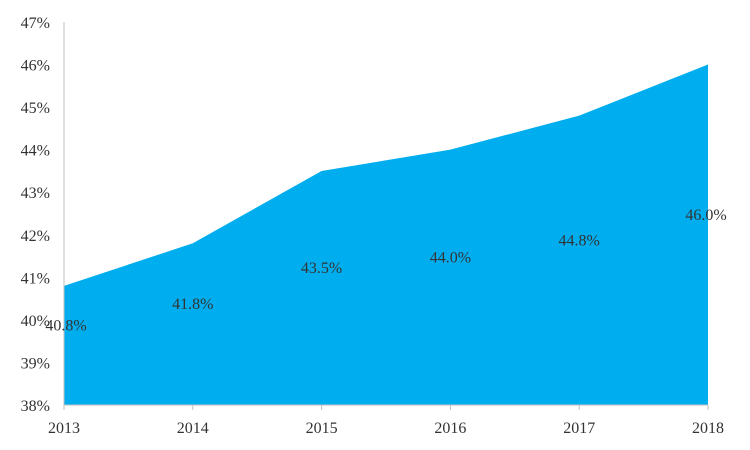 This screenshot has height=450, width=750. Describe the element at coordinates (193, 428) in the screenshot. I see `x-tick-label: 2014` at that location.